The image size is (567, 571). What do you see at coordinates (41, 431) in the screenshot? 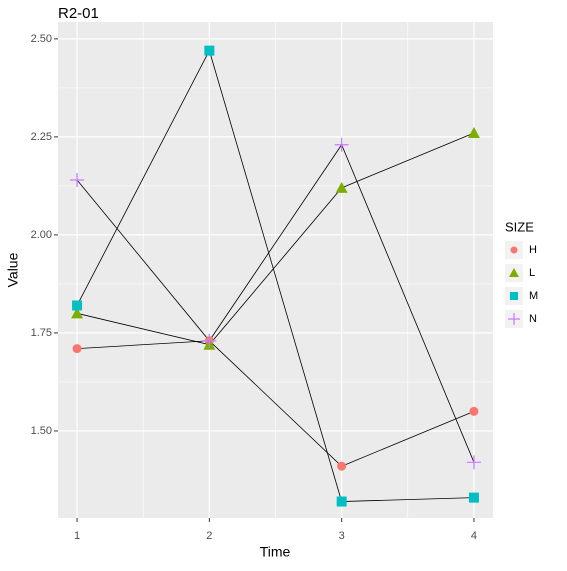
I see `y-tick-label: 1.50` at bounding box center [41, 431].